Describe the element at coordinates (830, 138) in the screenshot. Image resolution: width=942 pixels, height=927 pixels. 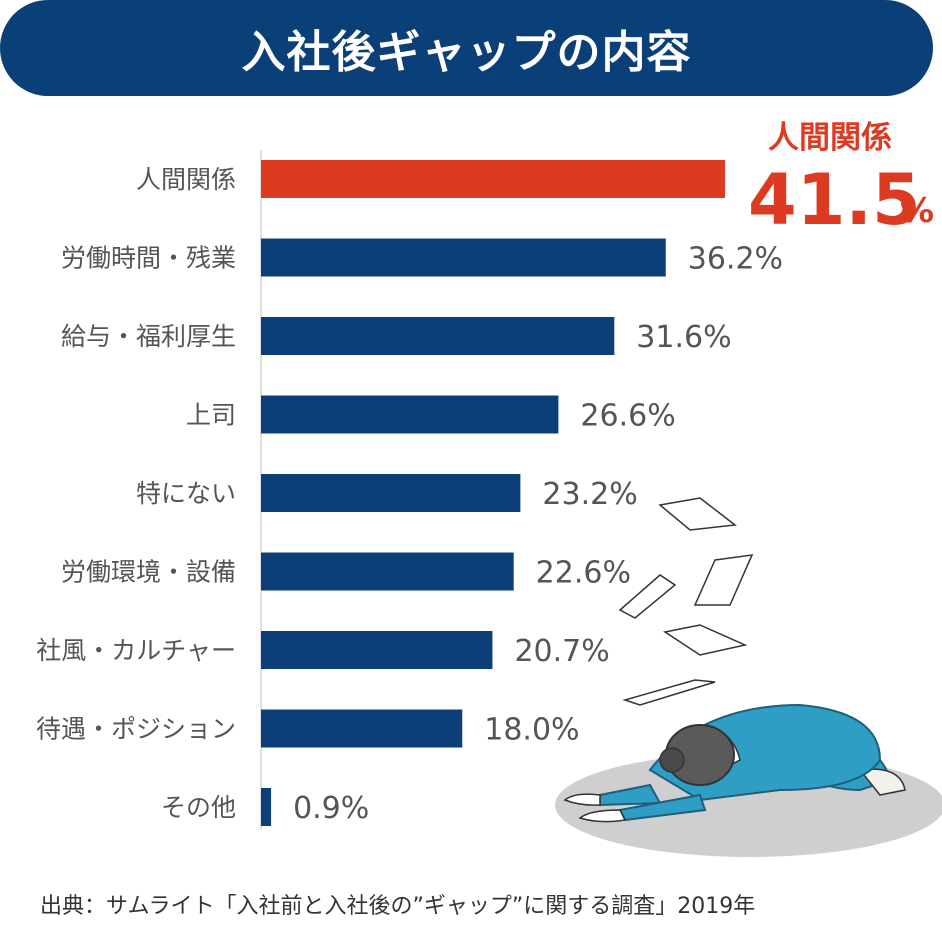
I see `highlight-label: 人間関係` at that location.